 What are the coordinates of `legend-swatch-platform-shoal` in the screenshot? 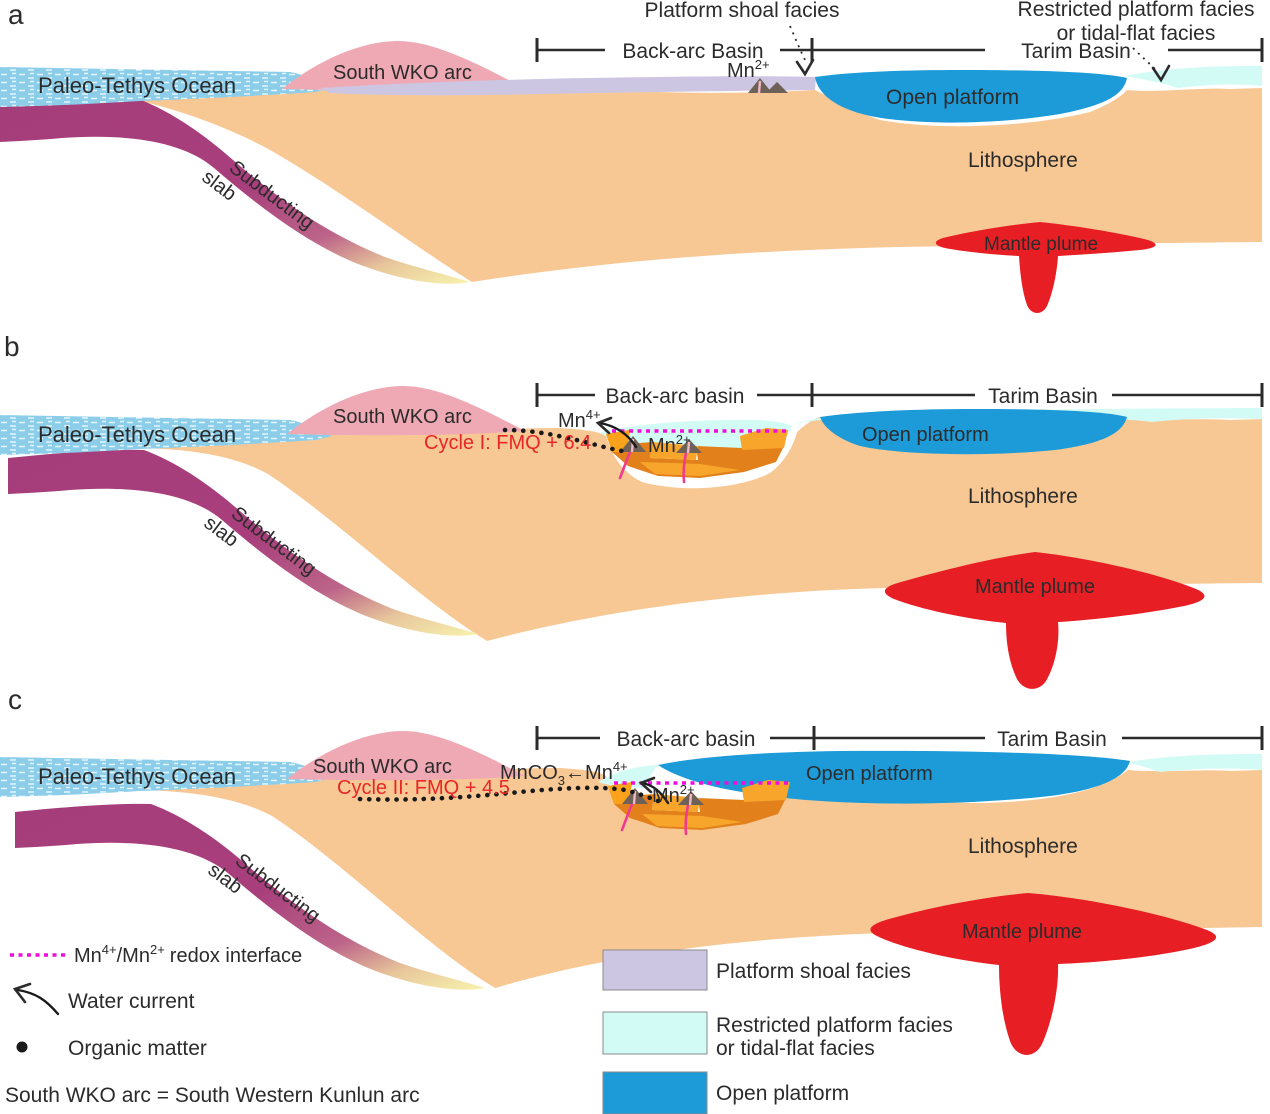 It's located at (655, 970).